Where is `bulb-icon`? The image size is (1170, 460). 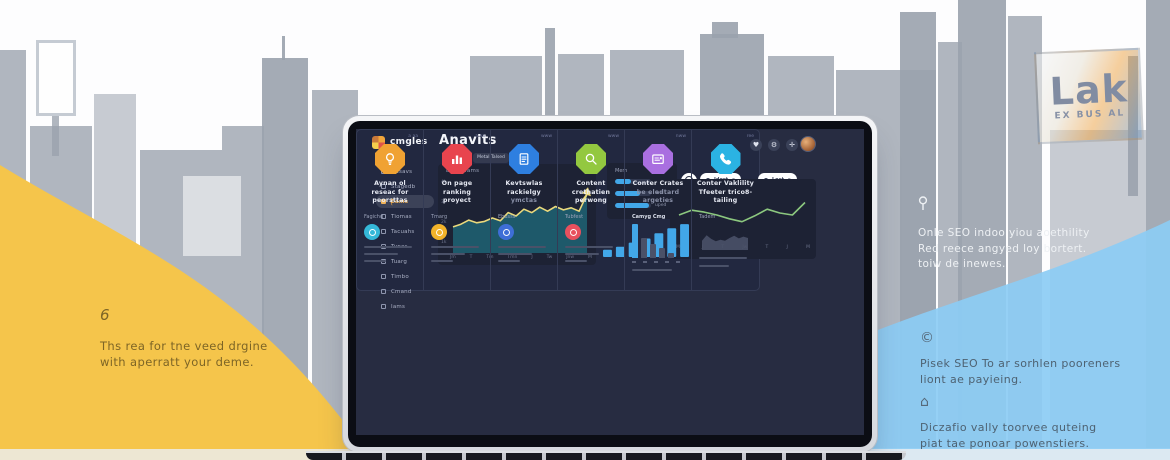 bulb-icon is located at coordinates (390, 159).